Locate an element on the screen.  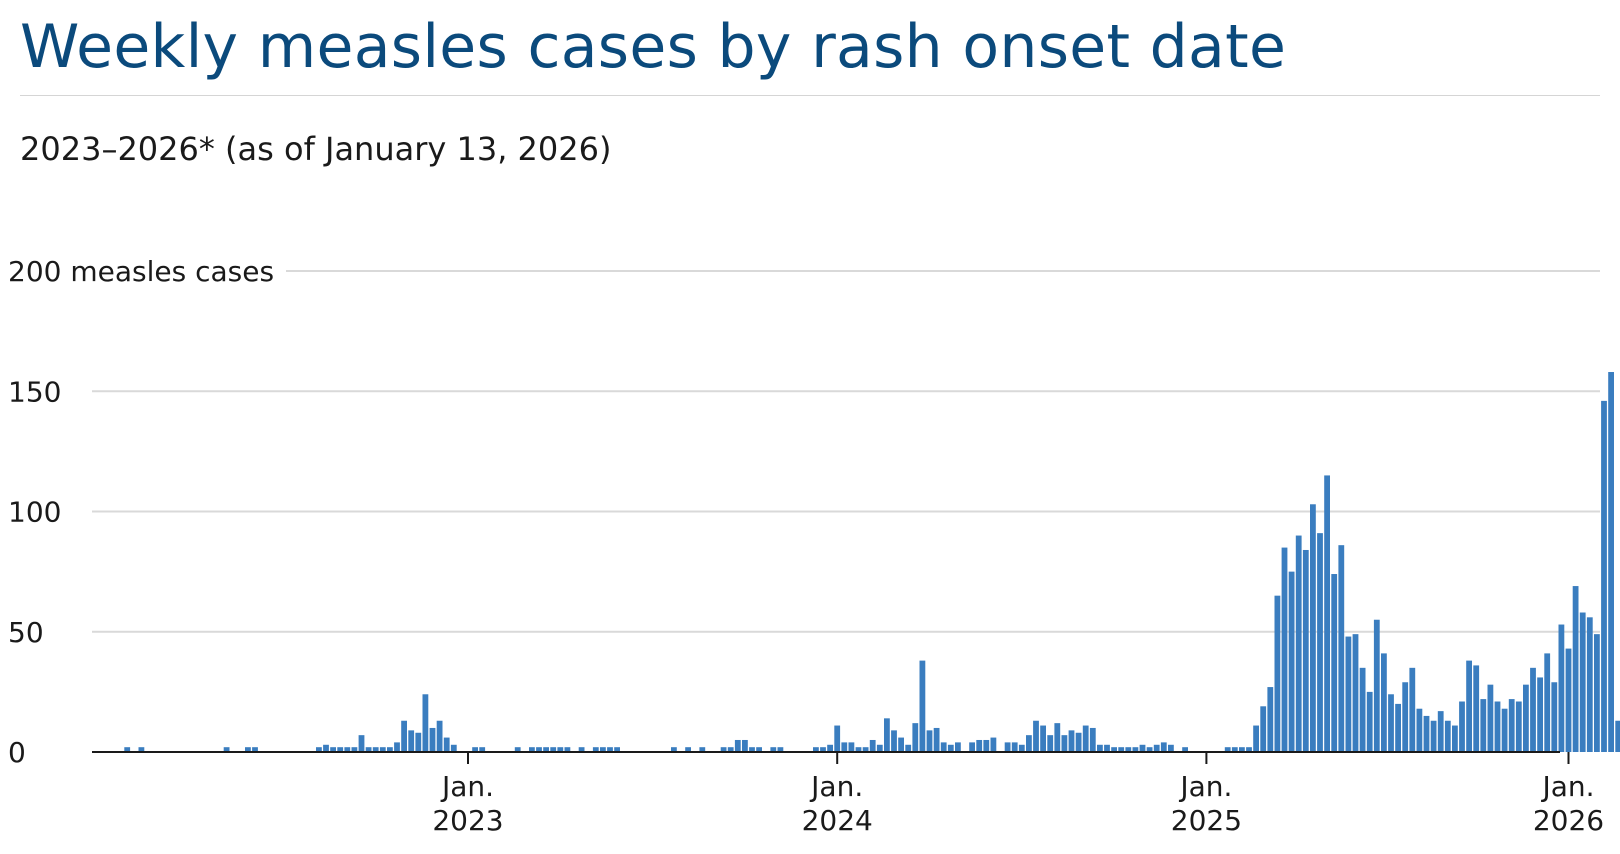
y-tick-label: 100 is located at coordinates (34, 512).